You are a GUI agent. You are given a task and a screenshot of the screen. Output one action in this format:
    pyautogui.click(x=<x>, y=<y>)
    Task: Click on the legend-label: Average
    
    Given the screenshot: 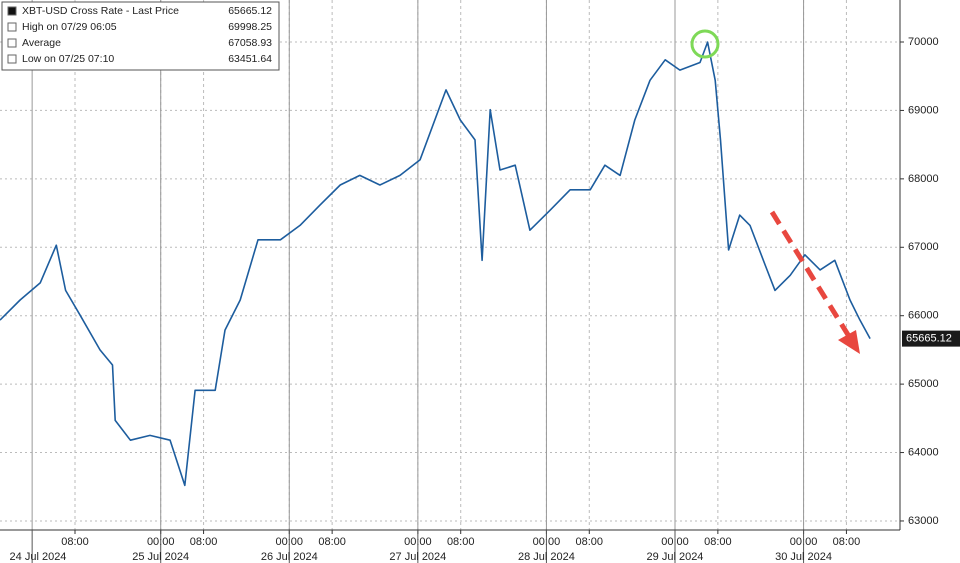 What is the action you would take?
    pyautogui.click(x=41, y=43)
    